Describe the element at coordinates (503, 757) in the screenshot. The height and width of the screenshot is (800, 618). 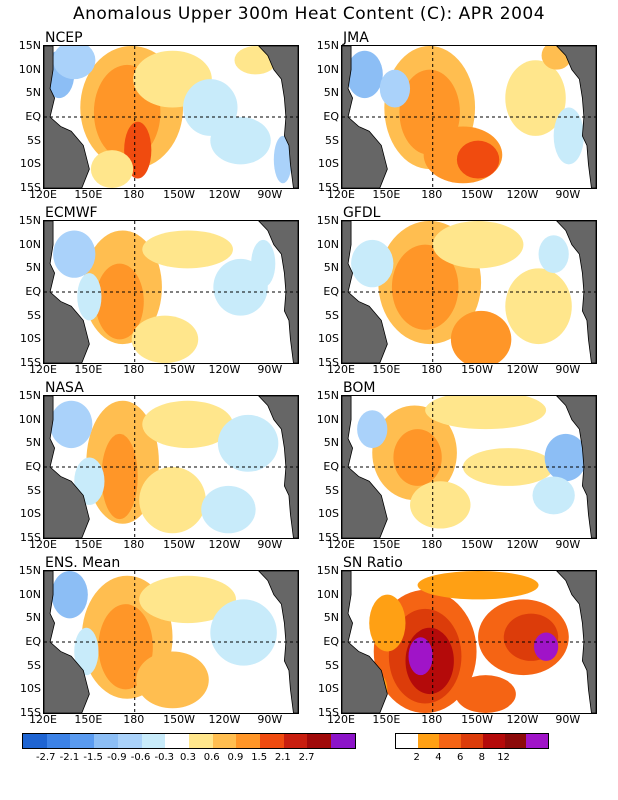
I see `colorbar-label: 12` at that location.